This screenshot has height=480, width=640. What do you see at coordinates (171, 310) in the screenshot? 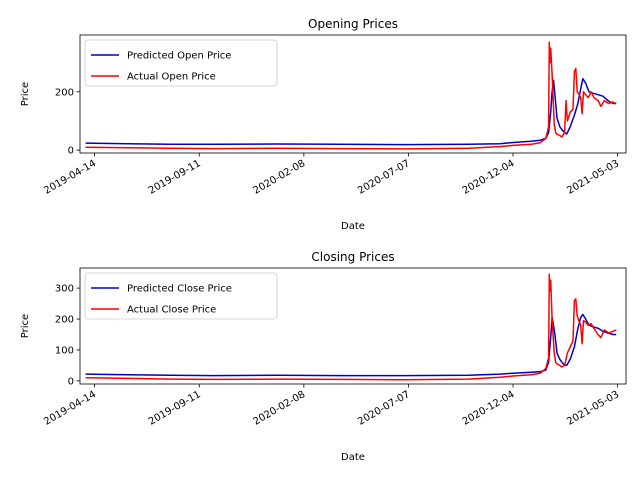
I see `legend-entry: Actual Close Price` at bounding box center [171, 310].